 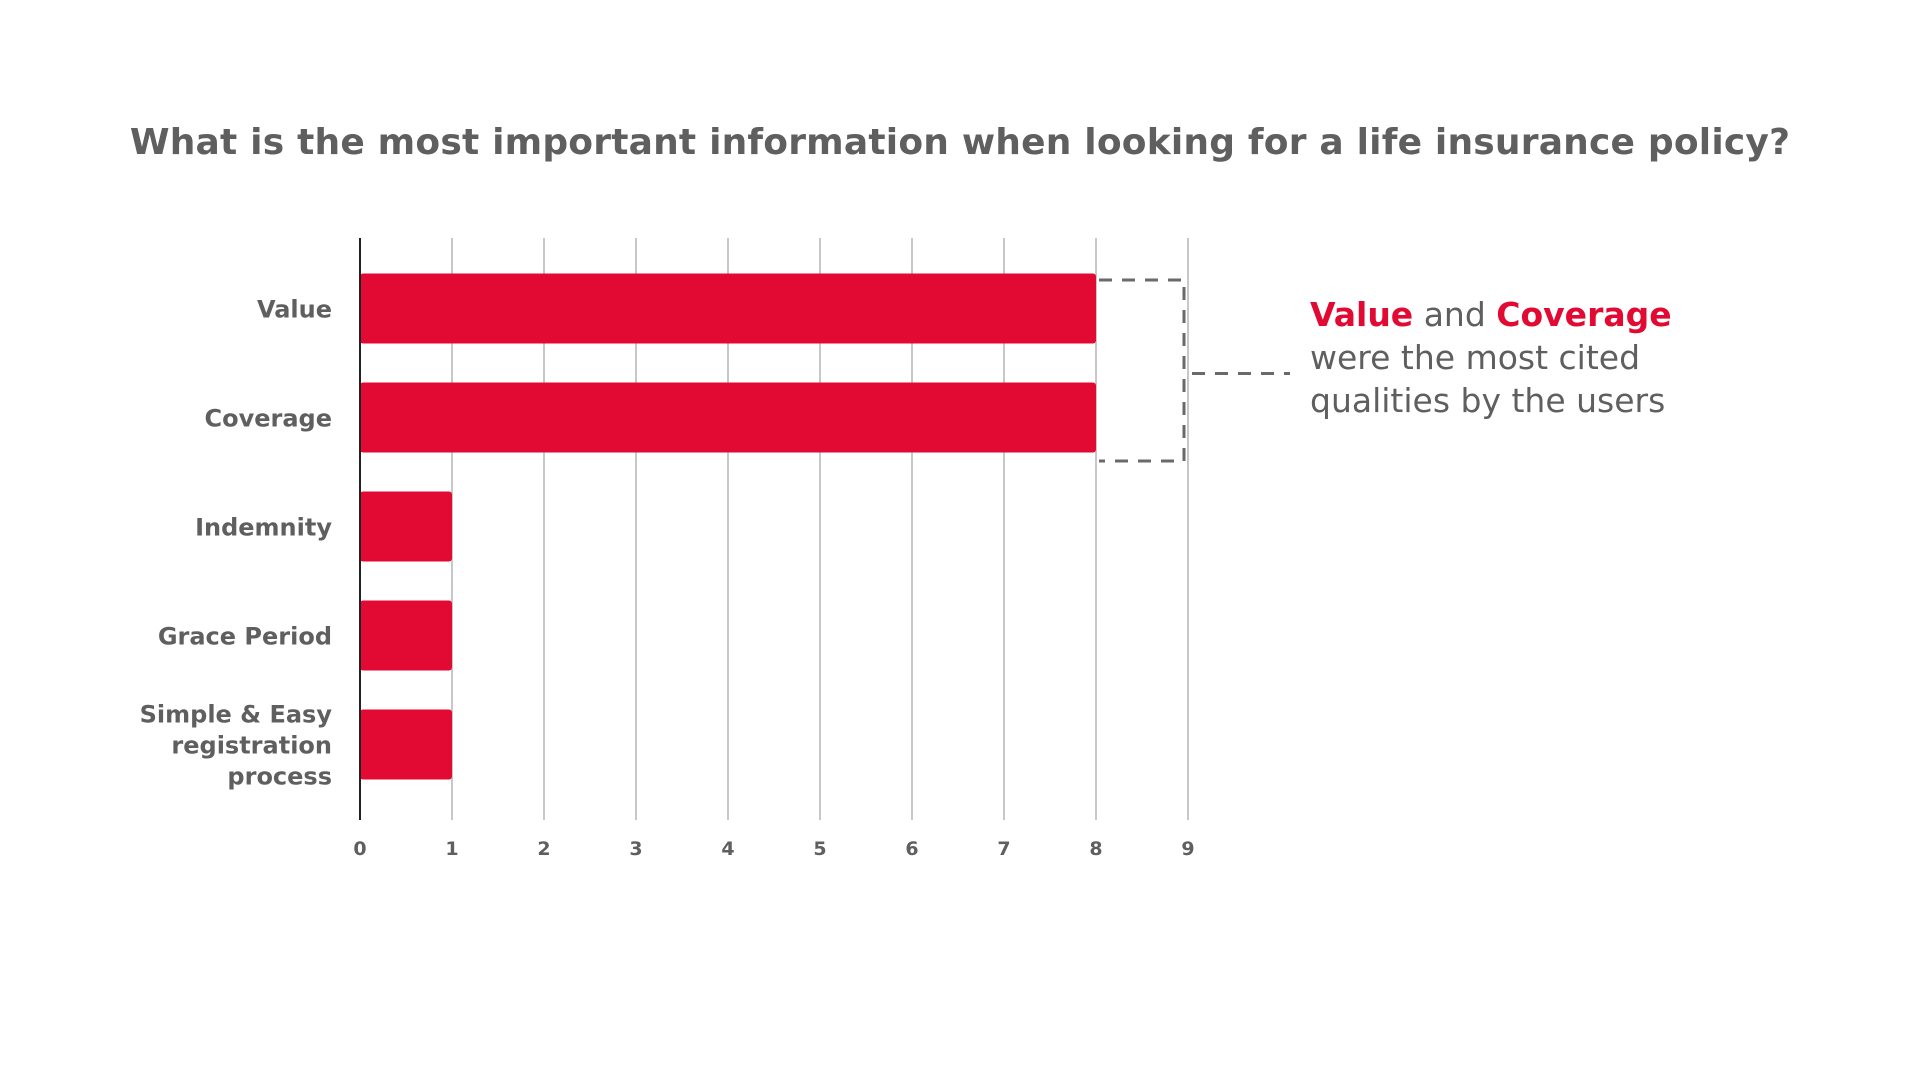 What do you see at coordinates (1584, 314) in the screenshot?
I see `annotation-highlight-coverage: Coverage` at bounding box center [1584, 314].